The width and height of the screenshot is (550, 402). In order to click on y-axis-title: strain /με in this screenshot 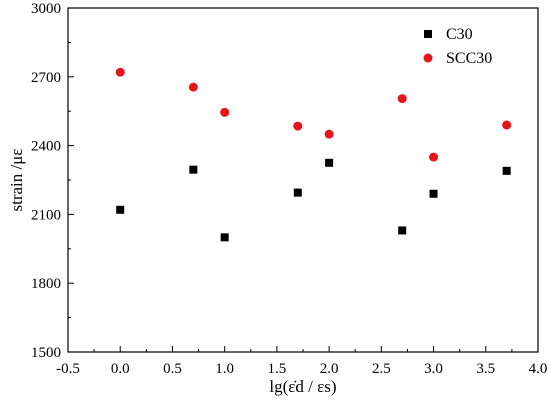, I will do `click(16, 180)`.